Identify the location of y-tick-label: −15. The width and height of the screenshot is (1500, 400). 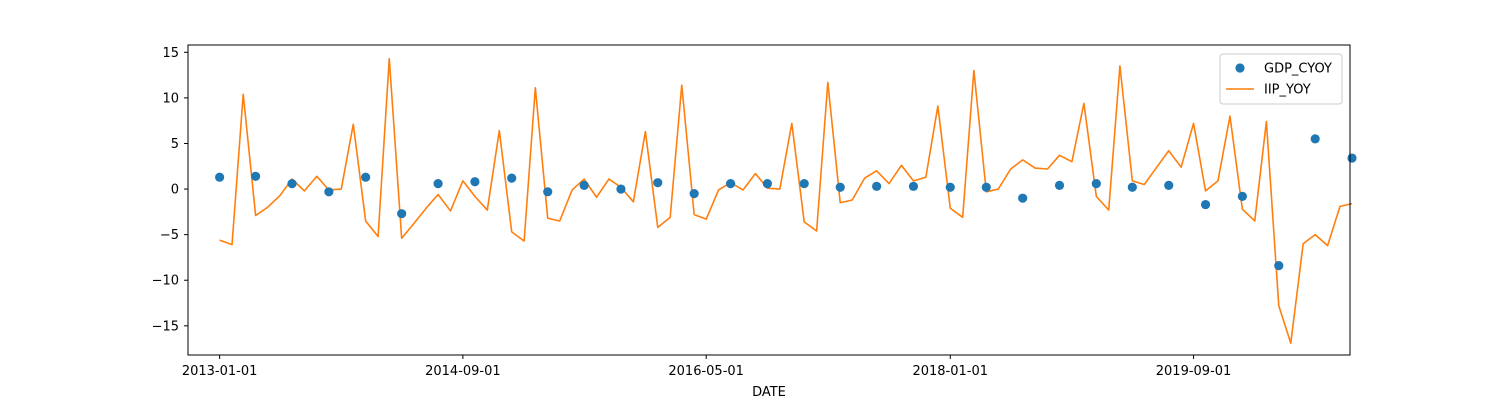
(165, 326).